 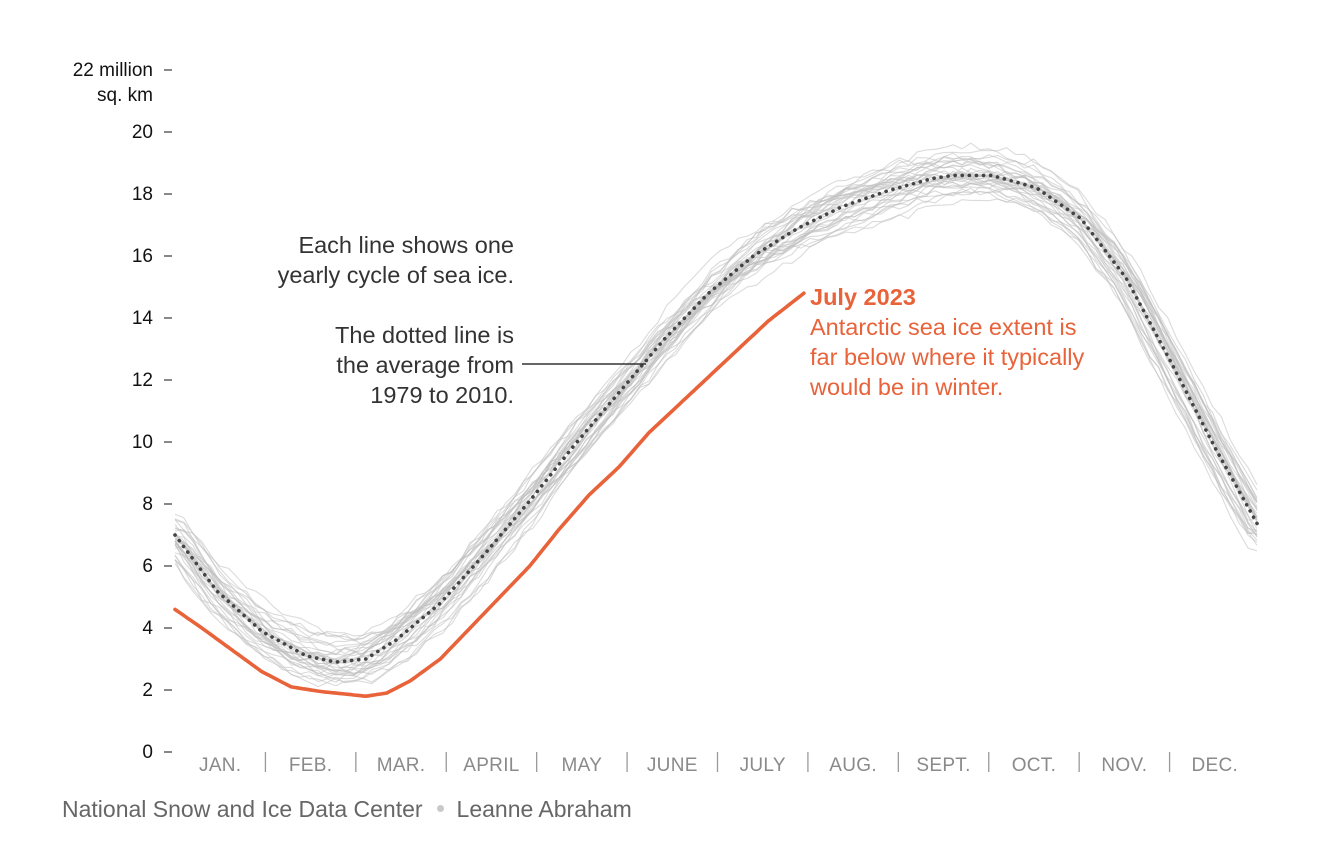 I want to click on y-tick-label: 14, so click(x=143, y=318).